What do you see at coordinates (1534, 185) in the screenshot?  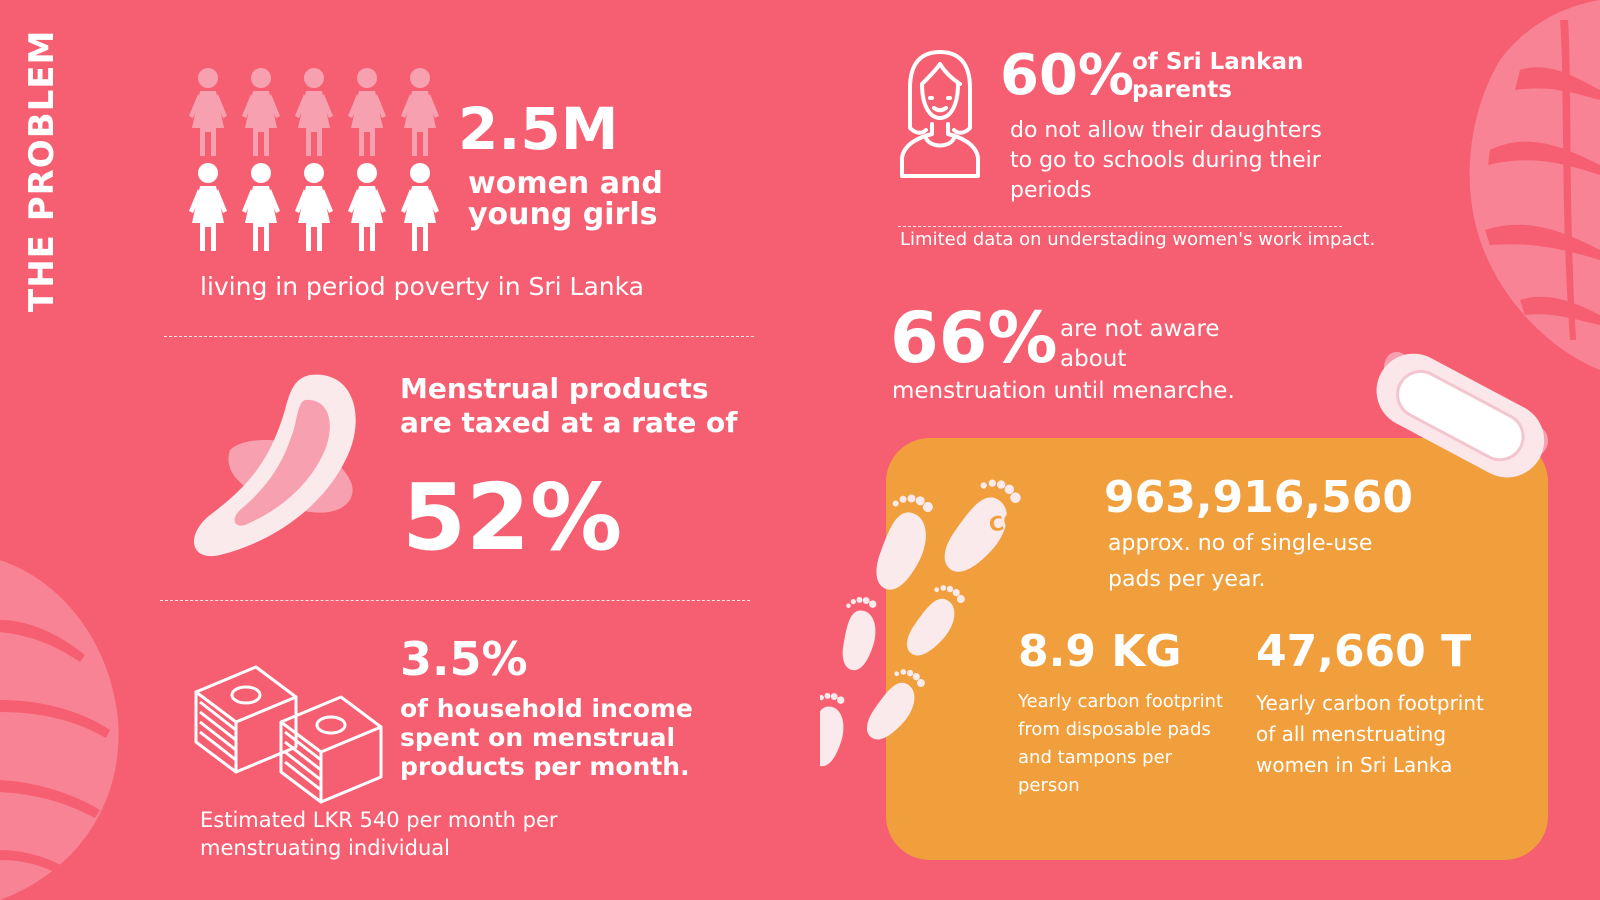 I see `leaf-decoration-right` at bounding box center [1534, 185].